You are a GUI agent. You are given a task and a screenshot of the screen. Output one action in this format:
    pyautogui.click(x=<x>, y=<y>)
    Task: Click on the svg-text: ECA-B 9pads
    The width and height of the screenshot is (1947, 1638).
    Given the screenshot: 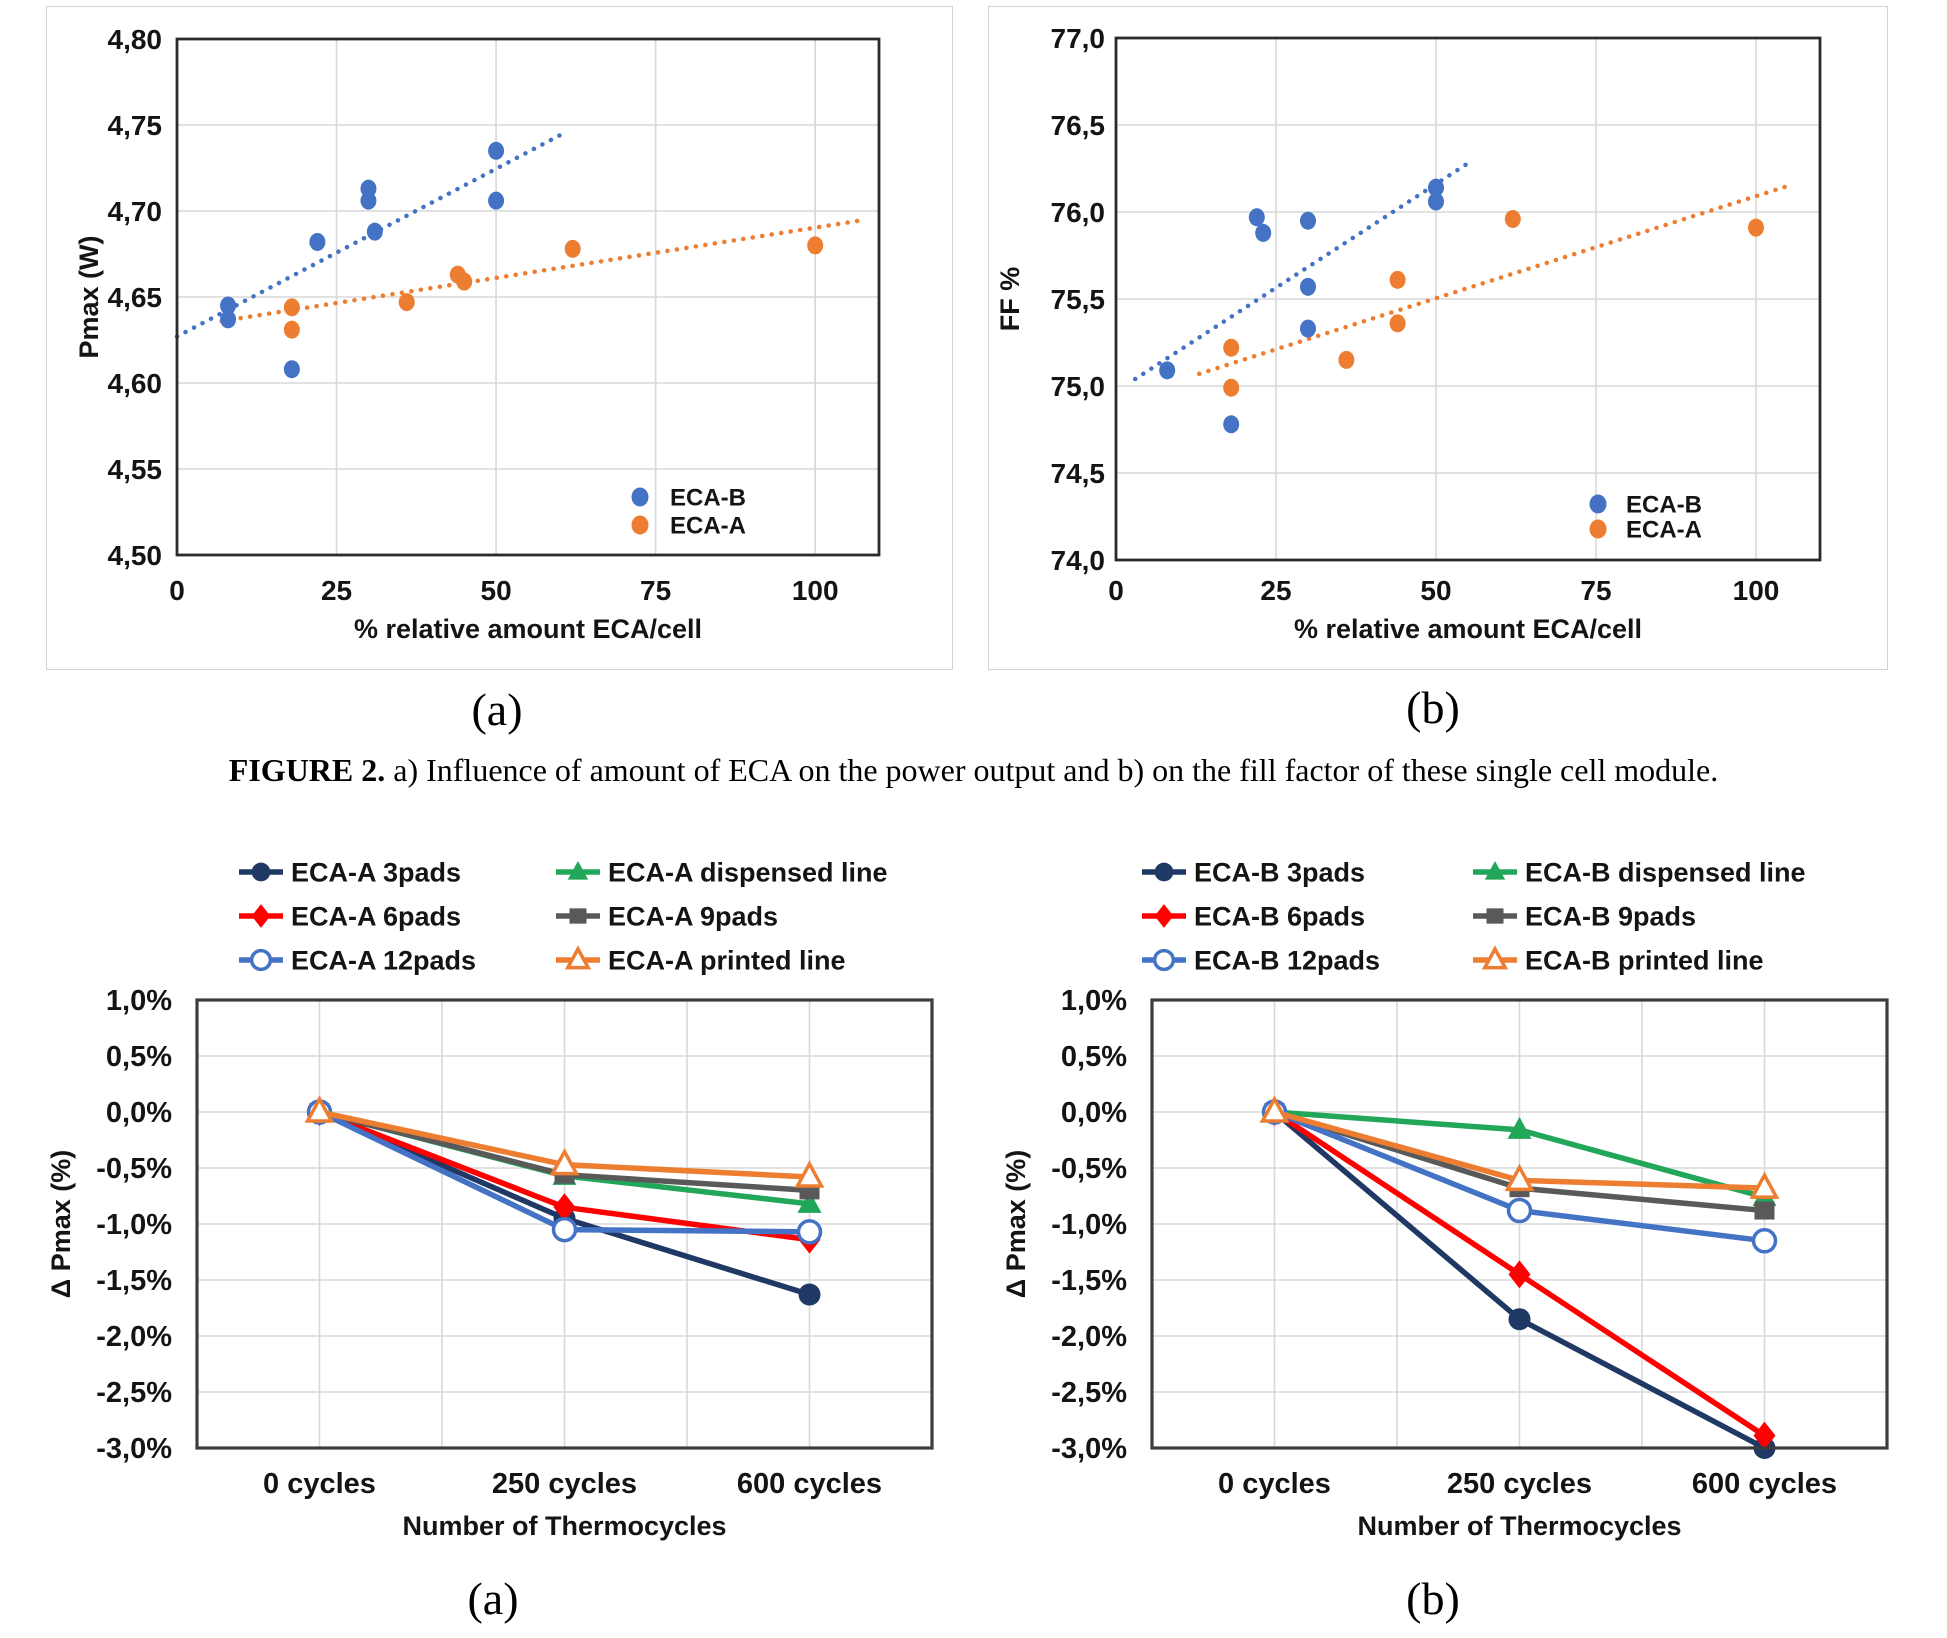 What is the action you would take?
    pyautogui.click(x=1610, y=916)
    